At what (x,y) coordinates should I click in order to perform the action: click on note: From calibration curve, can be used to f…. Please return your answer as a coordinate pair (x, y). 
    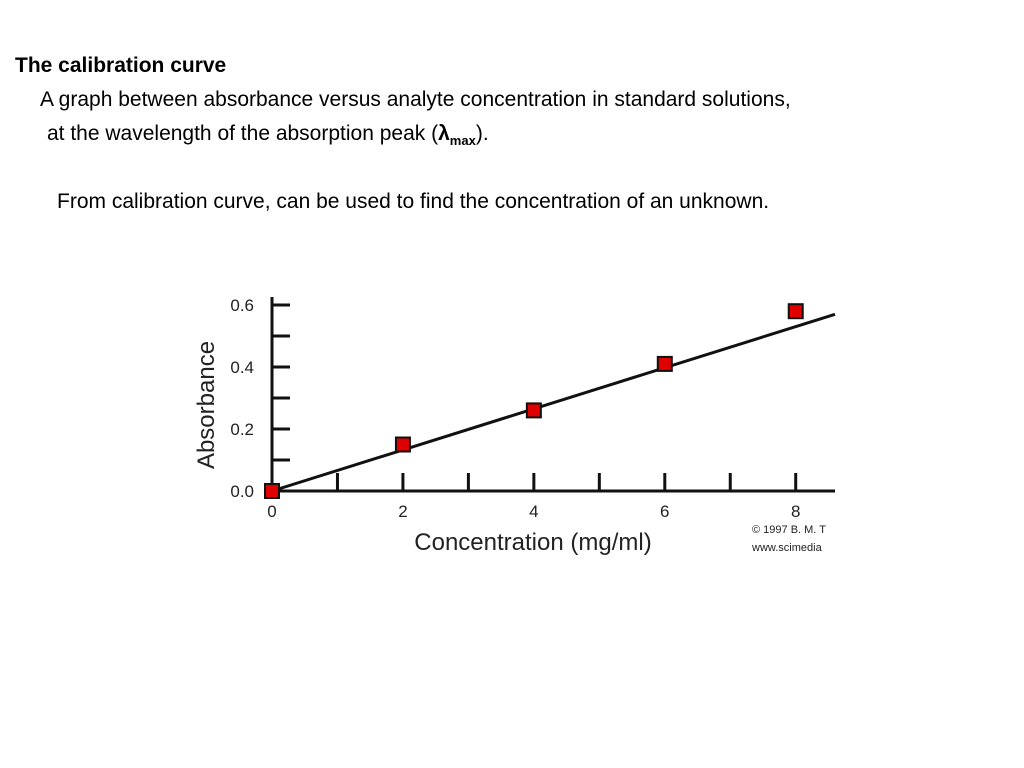
    Looking at the image, I should click on (413, 201).